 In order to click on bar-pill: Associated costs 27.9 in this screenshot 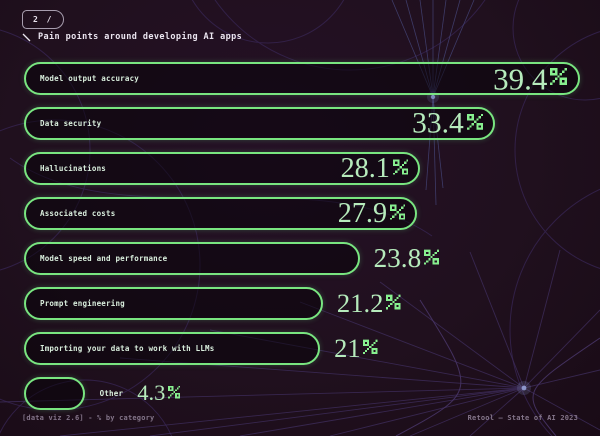, I will do `click(221, 213)`.